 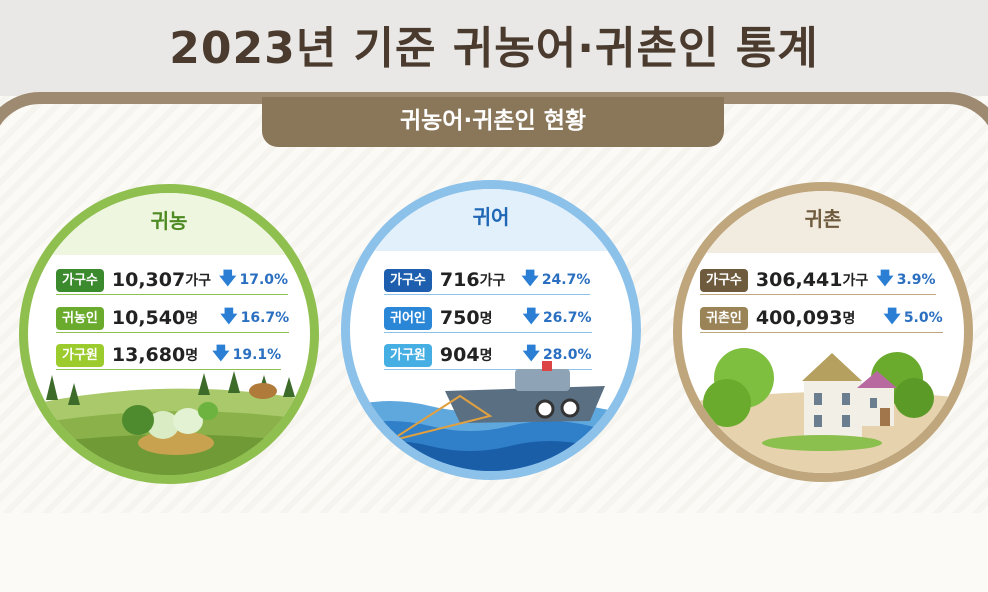 I want to click on farm-illustration, so click(x=169, y=423).